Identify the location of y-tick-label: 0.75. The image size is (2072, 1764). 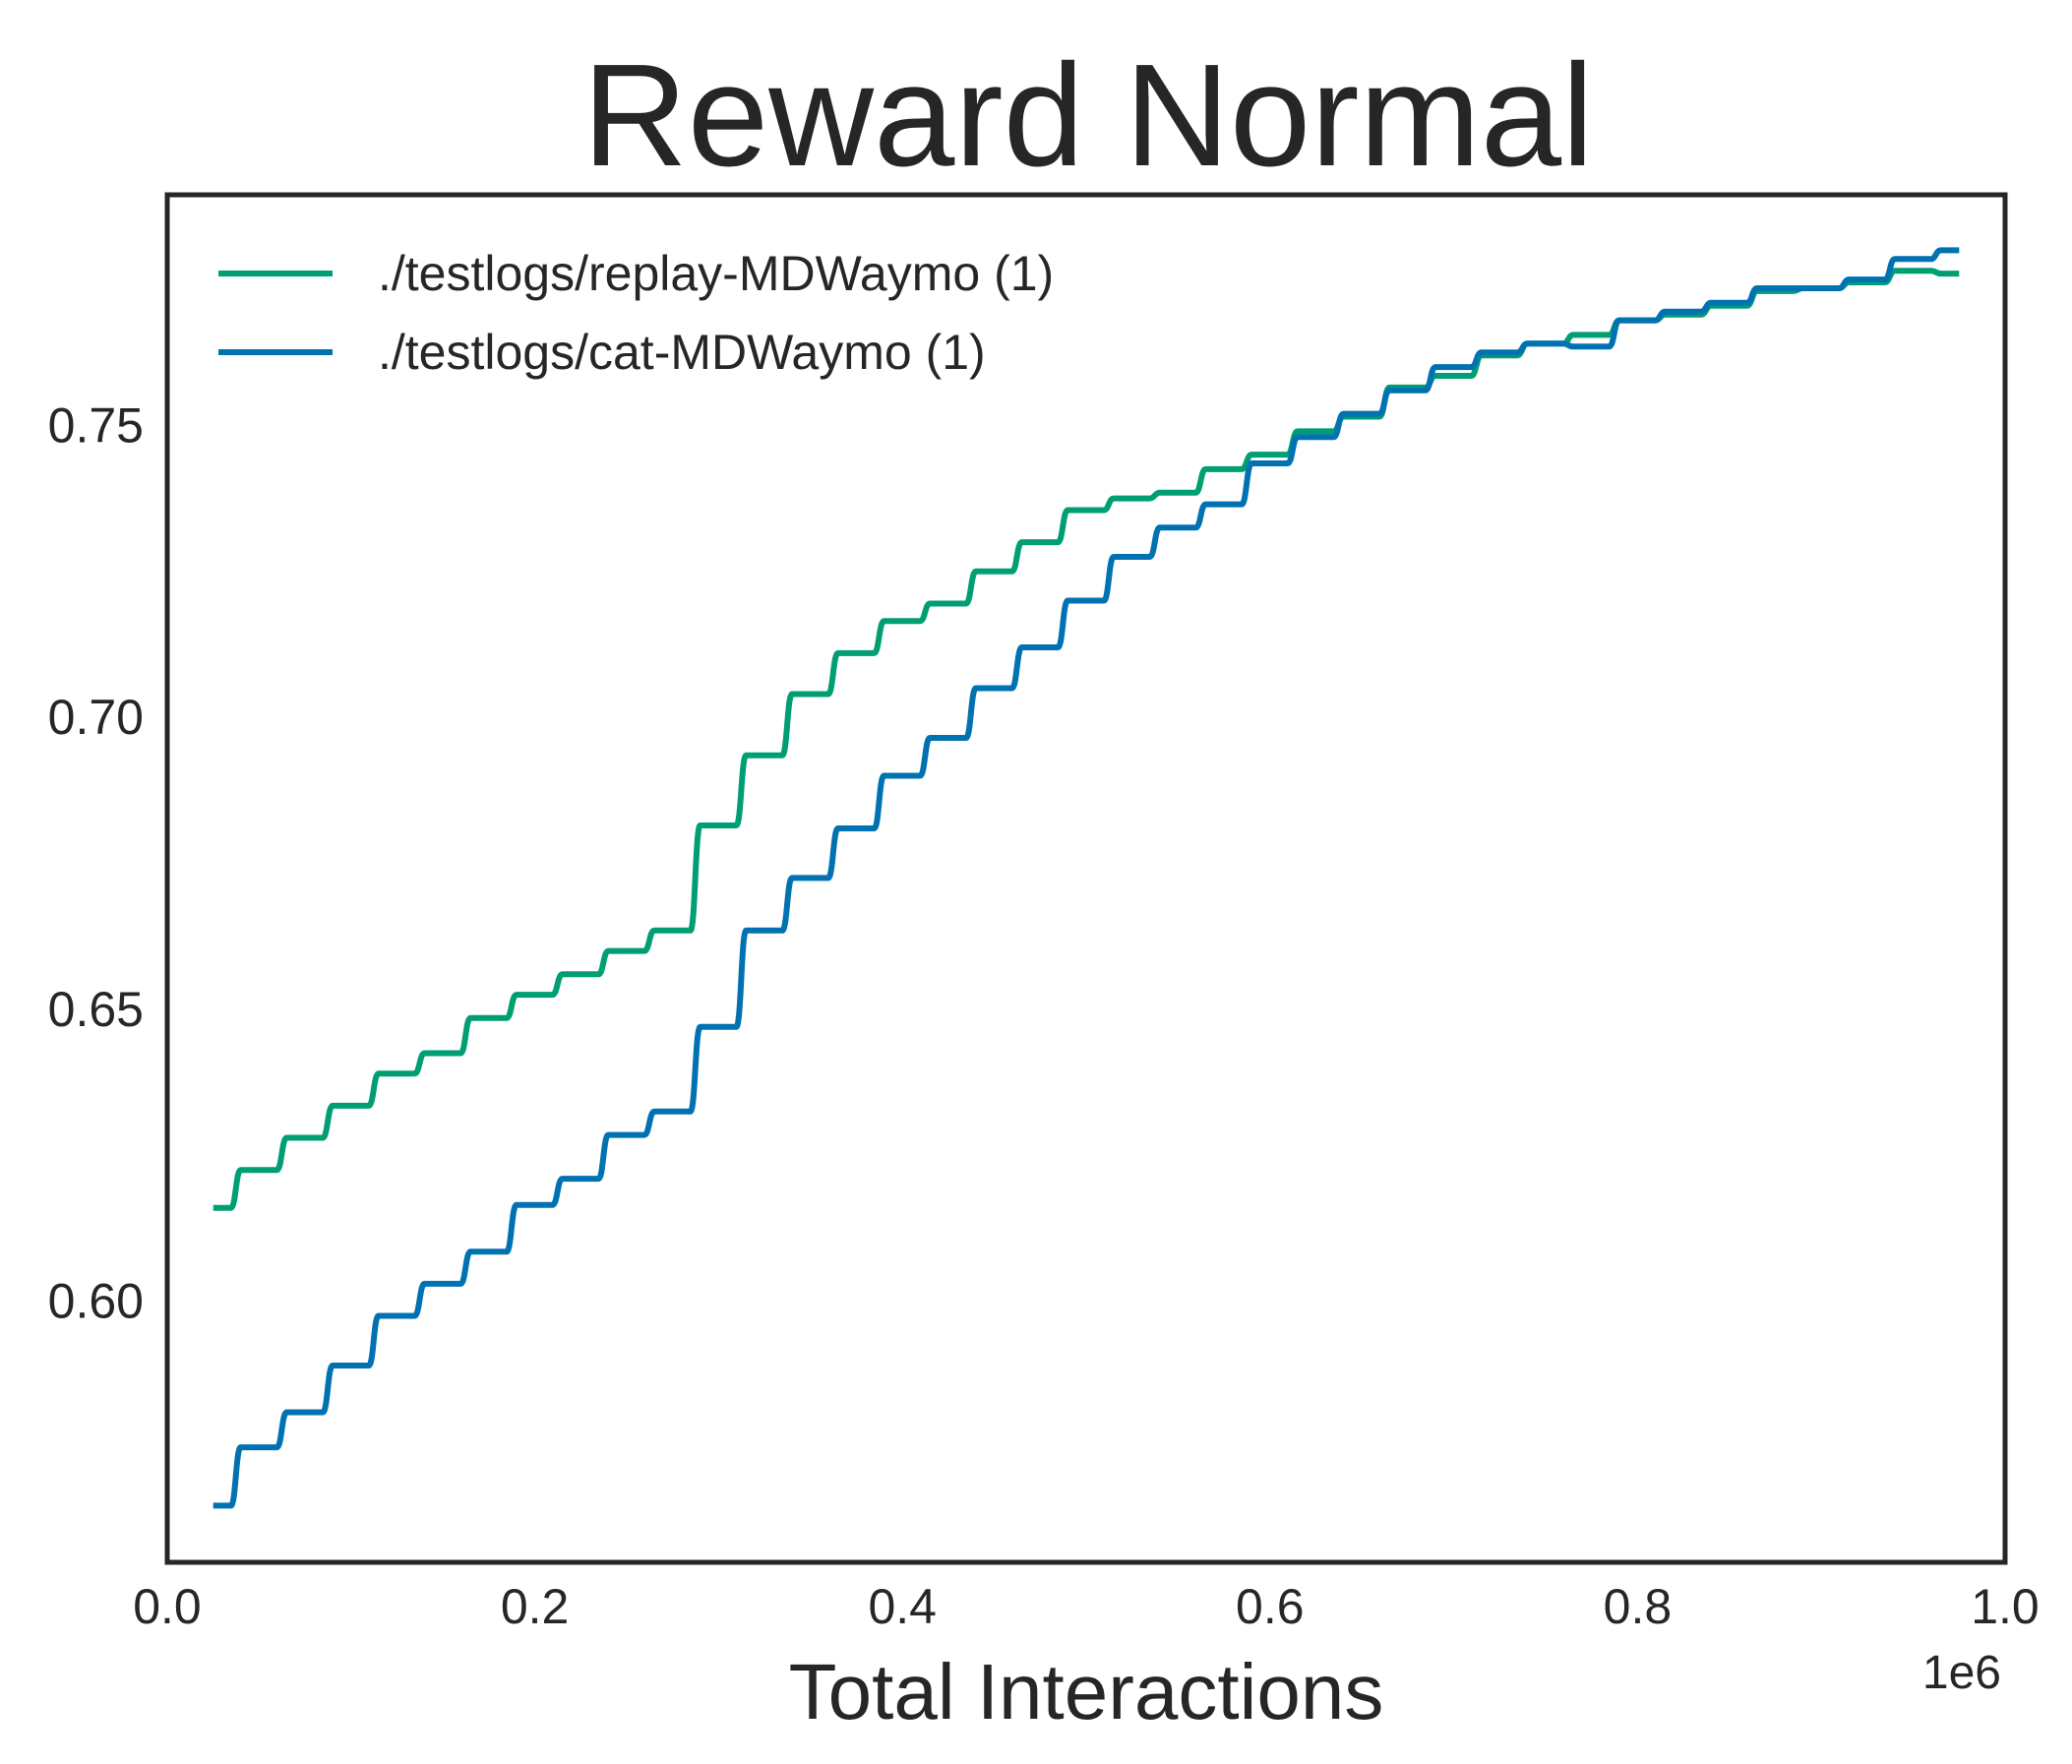
(96, 425).